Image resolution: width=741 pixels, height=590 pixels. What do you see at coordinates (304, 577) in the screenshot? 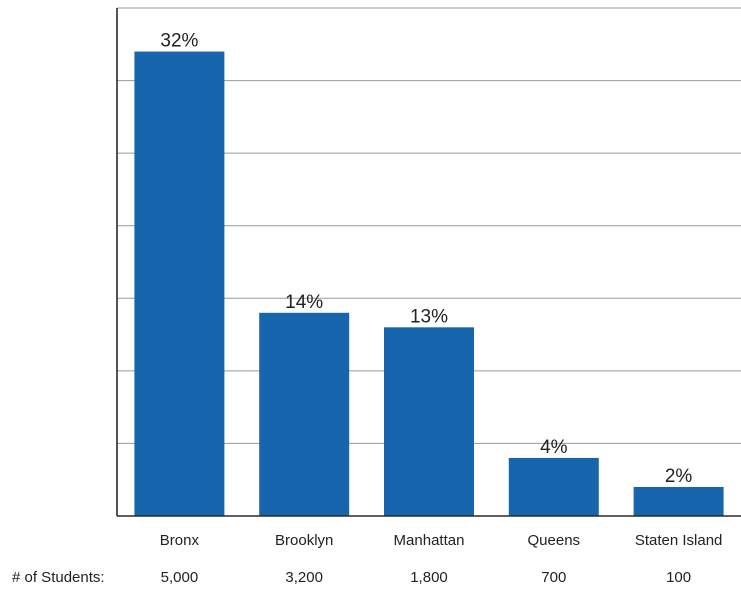
I see `student-count: 3,200` at bounding box center [304, 577].